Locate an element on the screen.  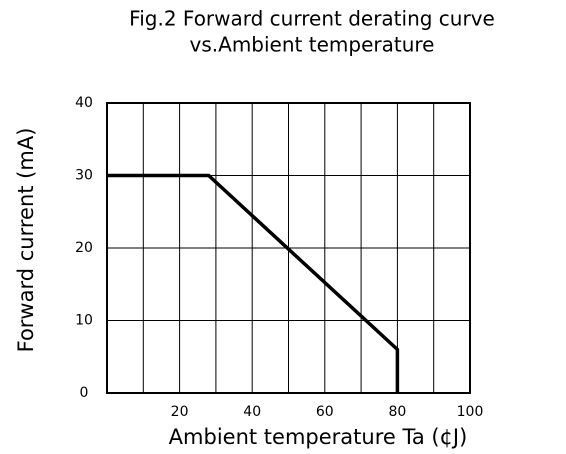
y-tick-label: 20 is located at coordinates (84, 248).